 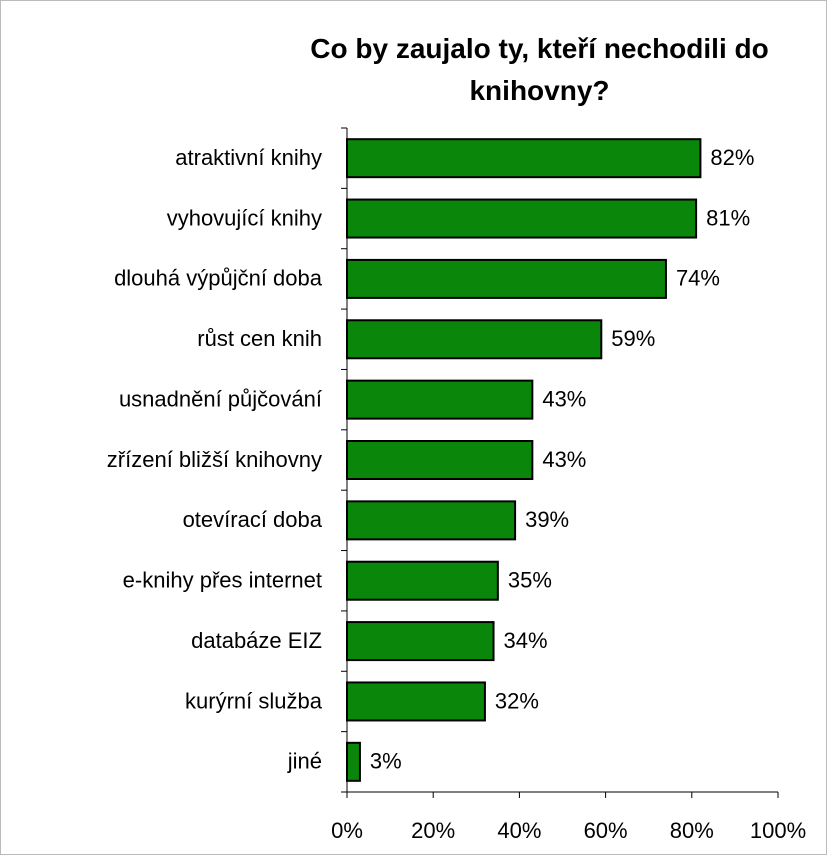 I want to click on x-tick-label: 80%, so click(x=692, y=830).